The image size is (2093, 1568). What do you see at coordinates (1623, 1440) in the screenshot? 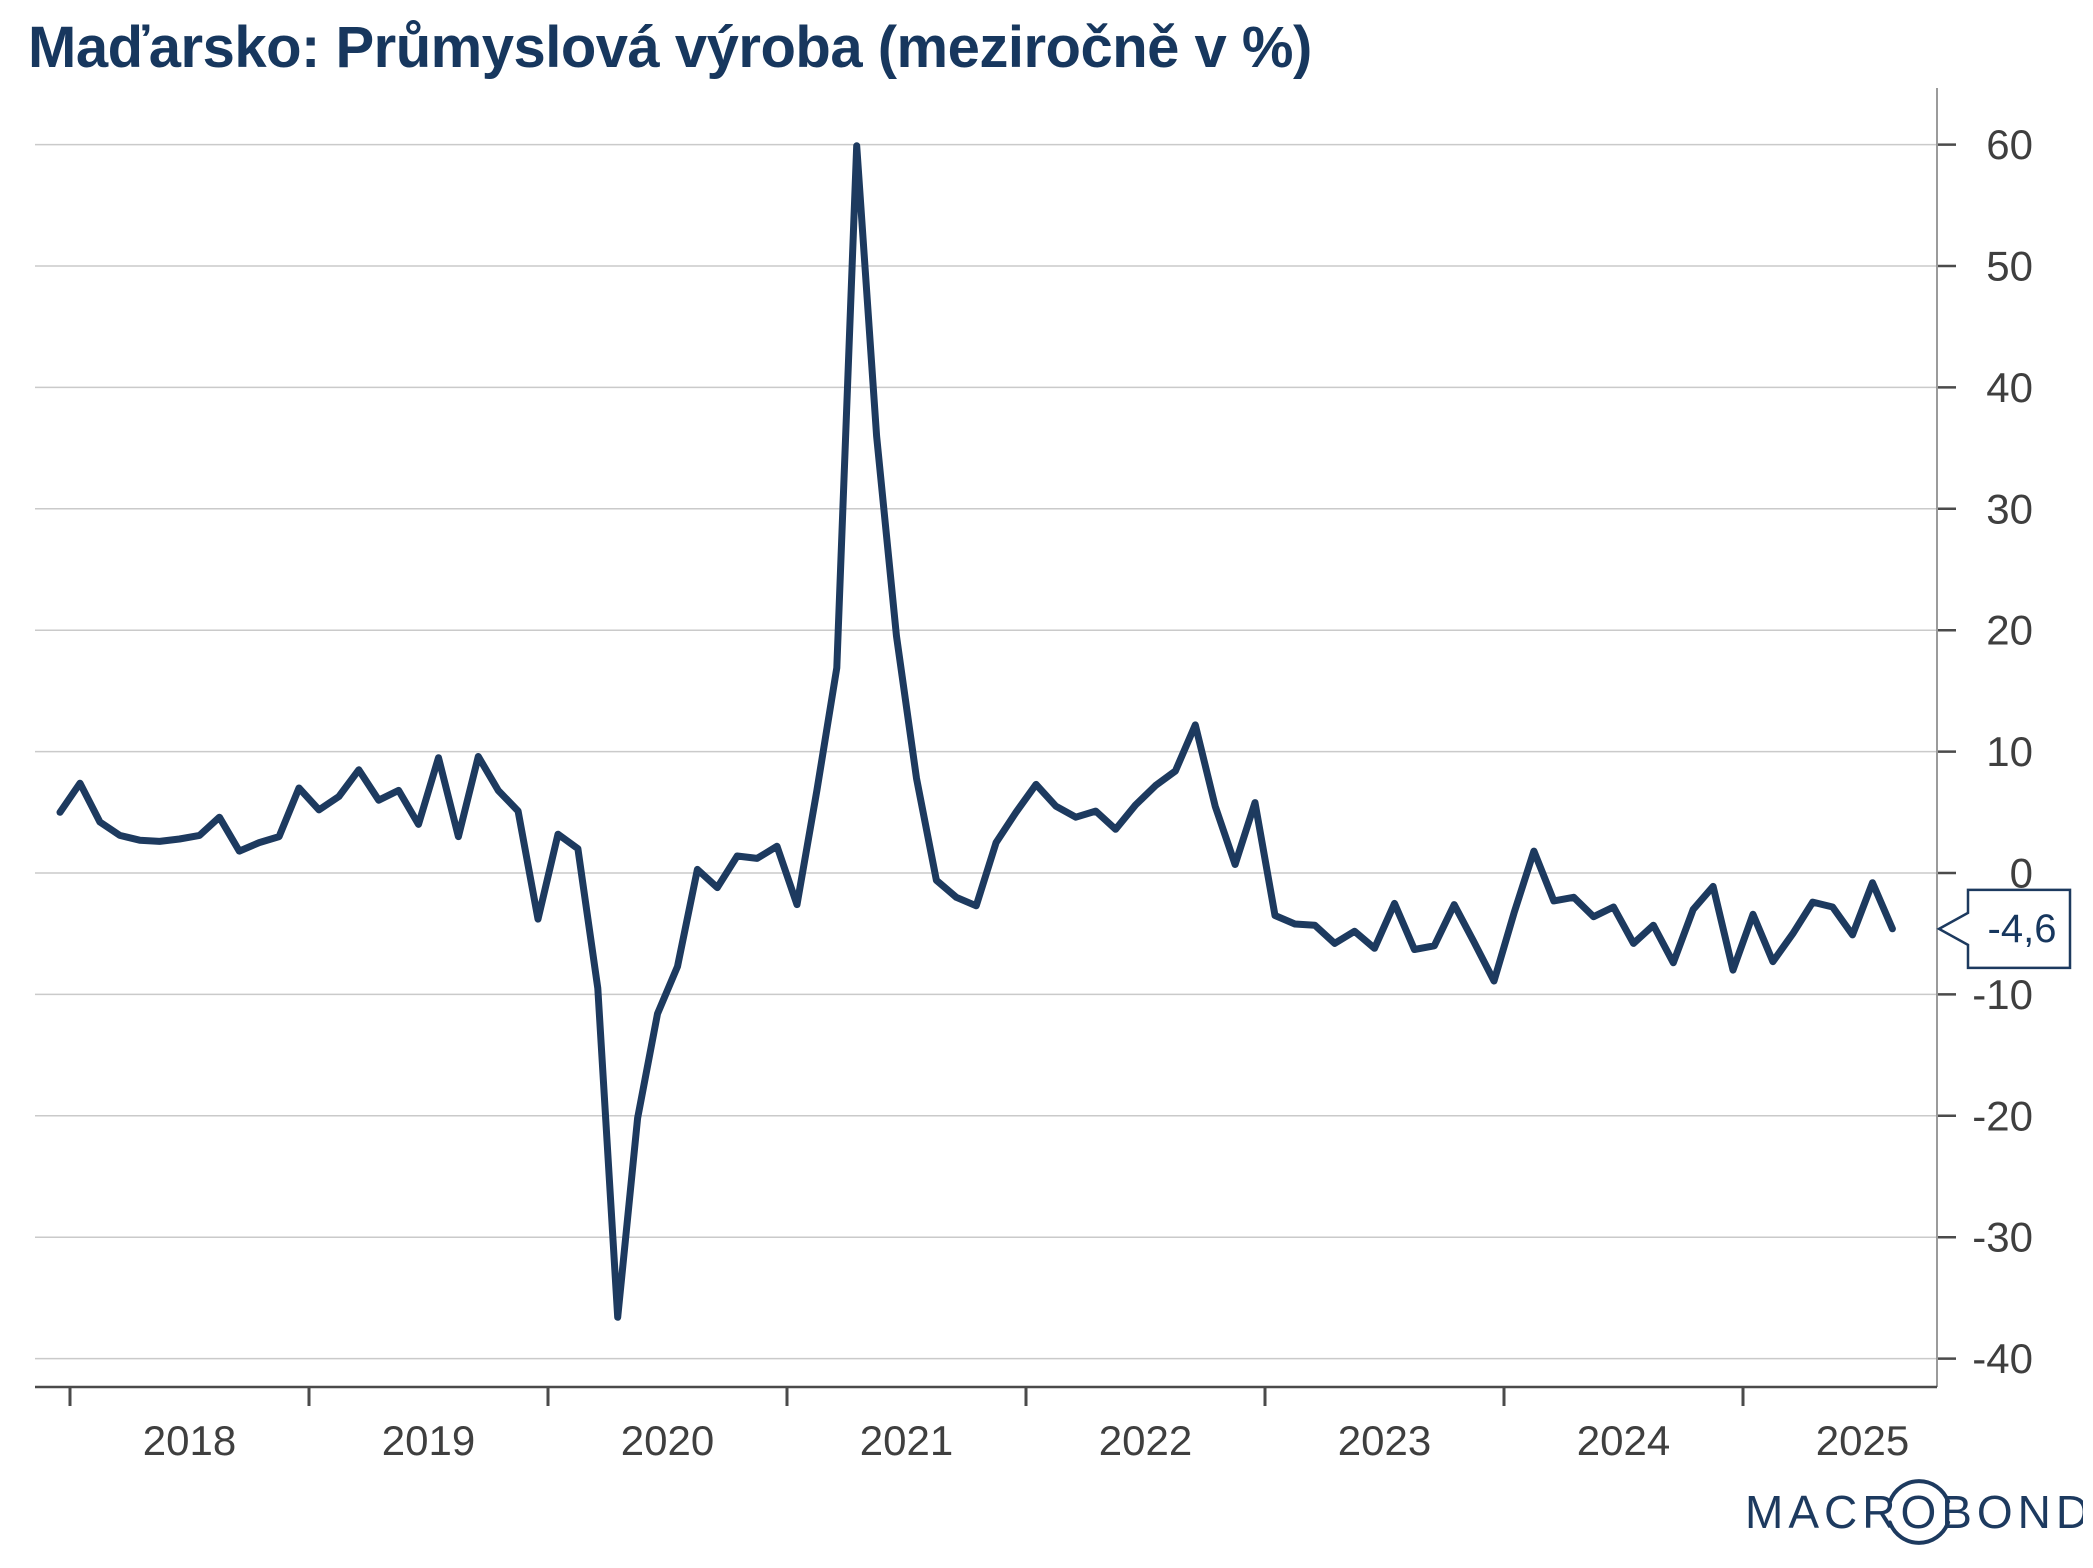
I see `x-axis-label: 2024` at bounding box center [1623, 1440].